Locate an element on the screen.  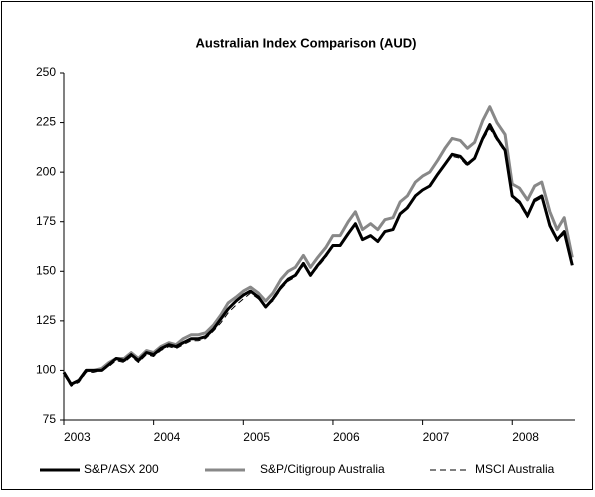
legend-label: S&P/Citigroup Australia is located at coordinates (322, 469).